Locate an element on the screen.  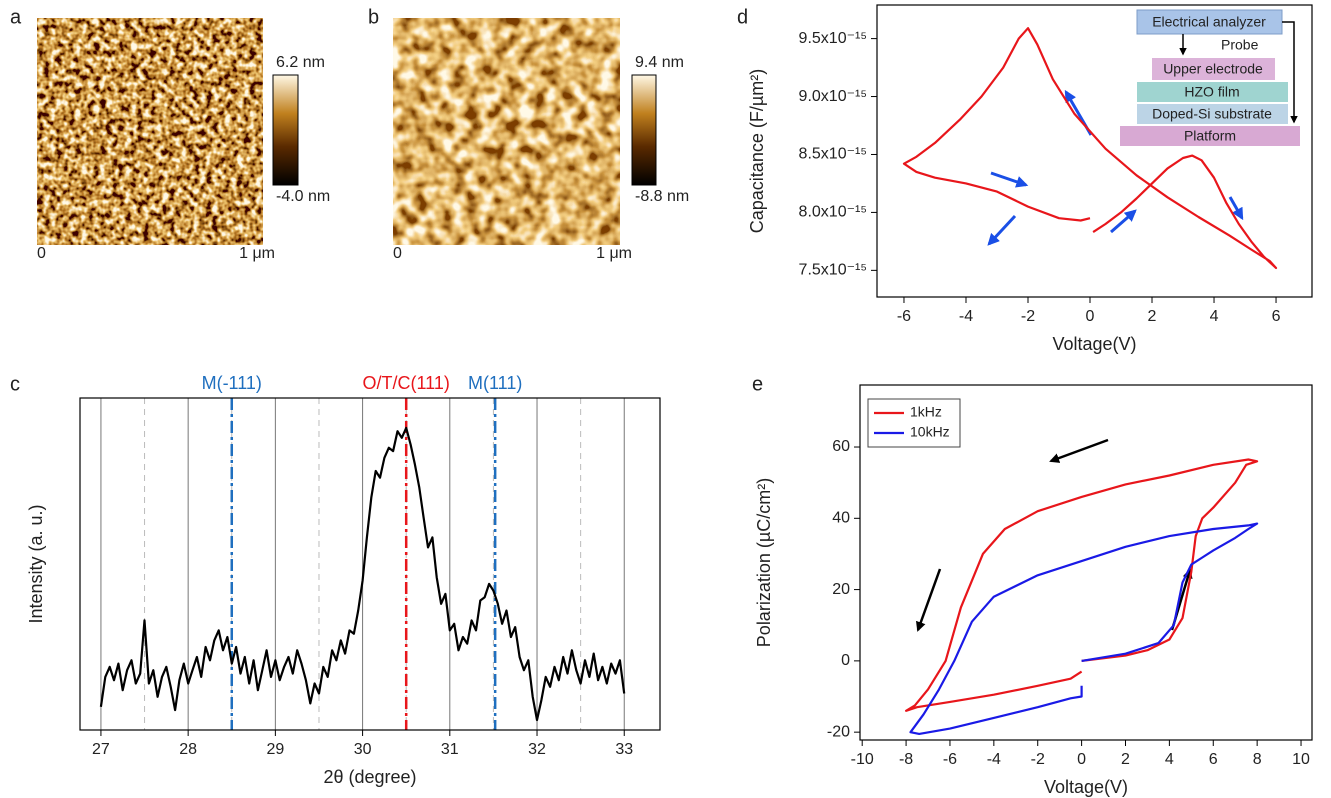
plot-frame is located at coordinates (1094, 151).